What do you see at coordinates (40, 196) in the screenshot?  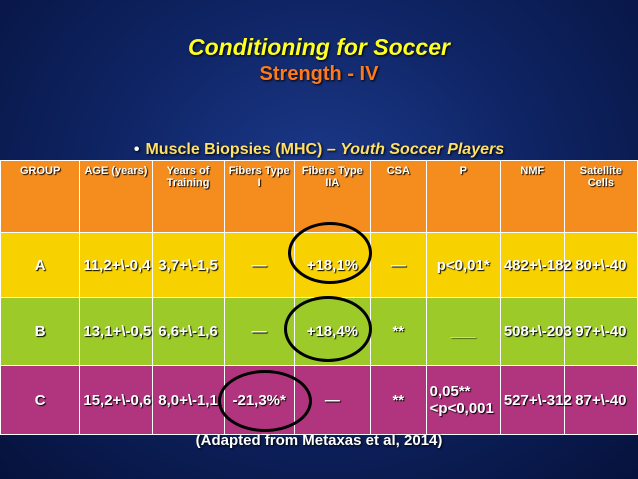 I see `header-cell: GROUP` at bounding box center [40, 196].